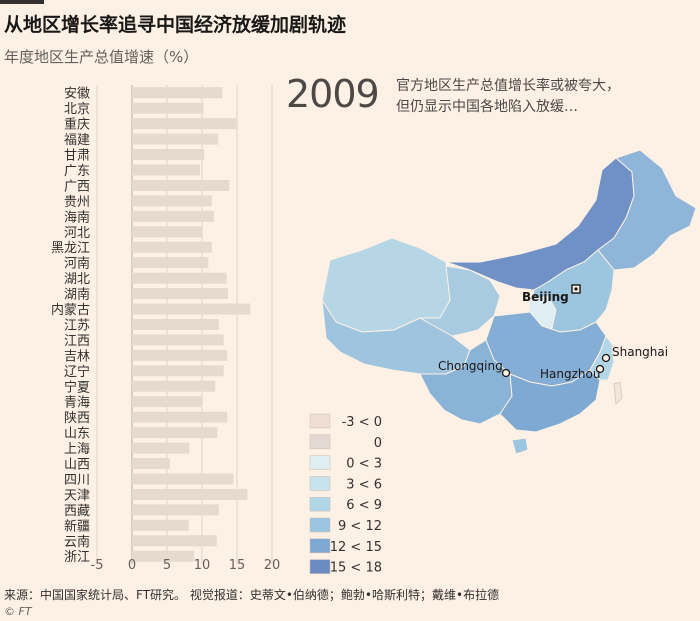 The width and height of the screenshot is (700, 621). I want to click on x-tick-label: 20, so click(272, 565).